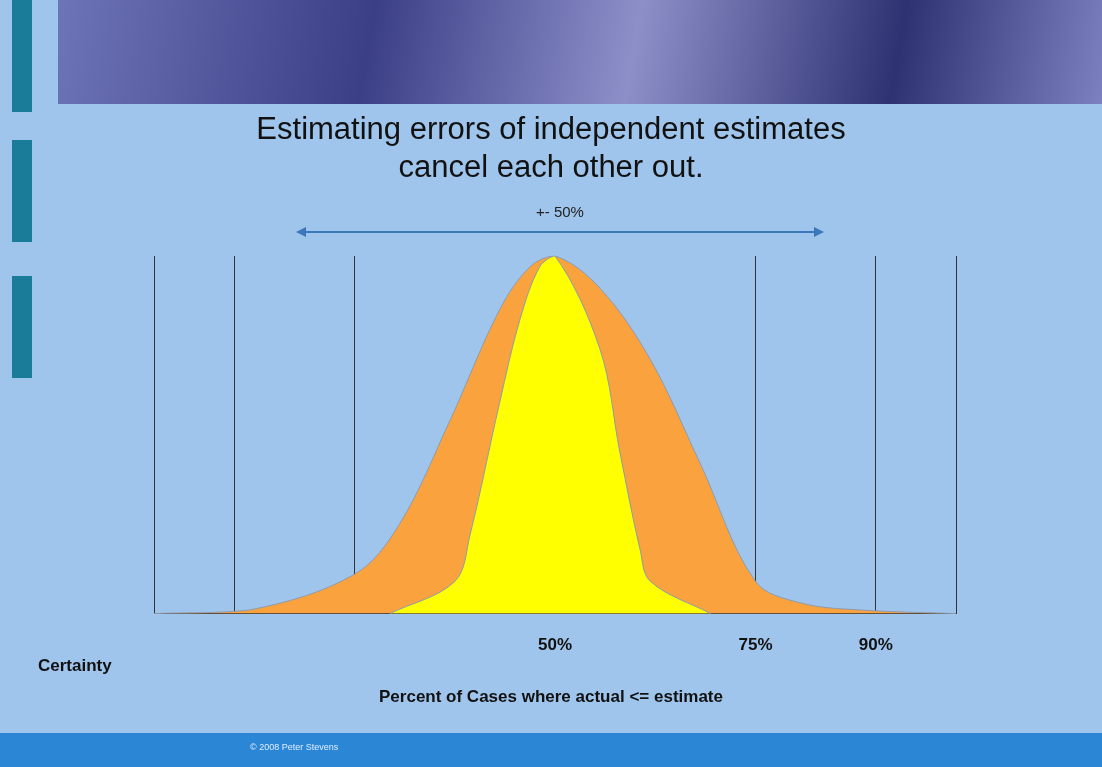  Describe the element at coordinates (875, 645) in the screenshot. I see `x-tick-label: 90%` at that location.